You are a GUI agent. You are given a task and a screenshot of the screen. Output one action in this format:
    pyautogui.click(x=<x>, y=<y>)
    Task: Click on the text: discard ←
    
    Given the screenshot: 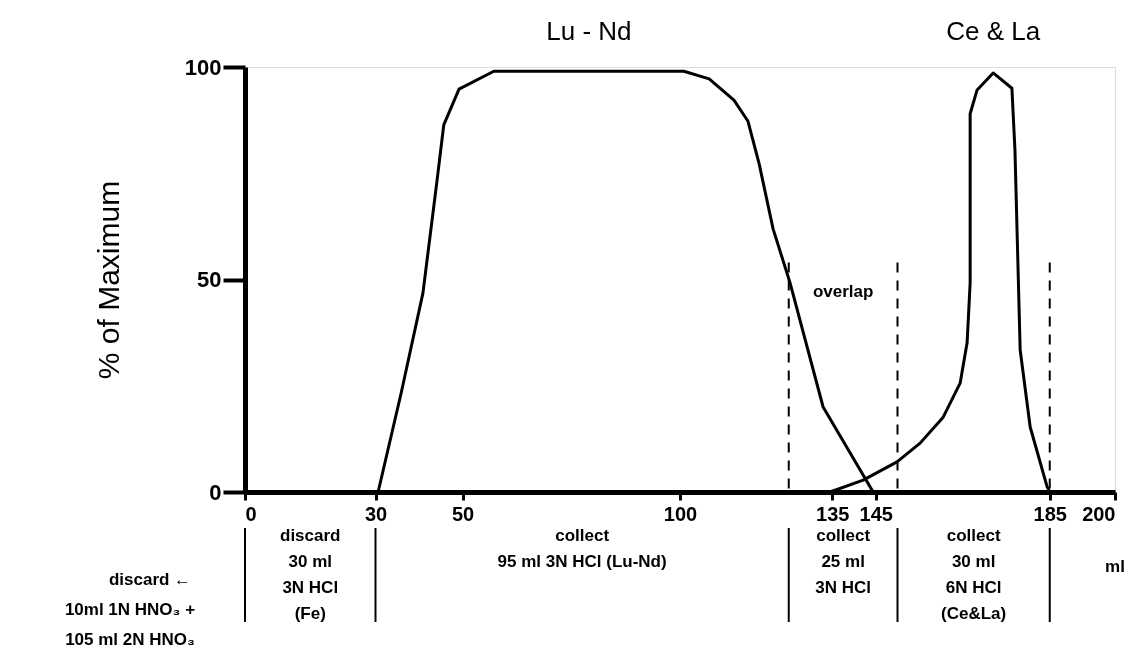 What is the action you would take?
    pyautogui.click(x=150, y=579)
    